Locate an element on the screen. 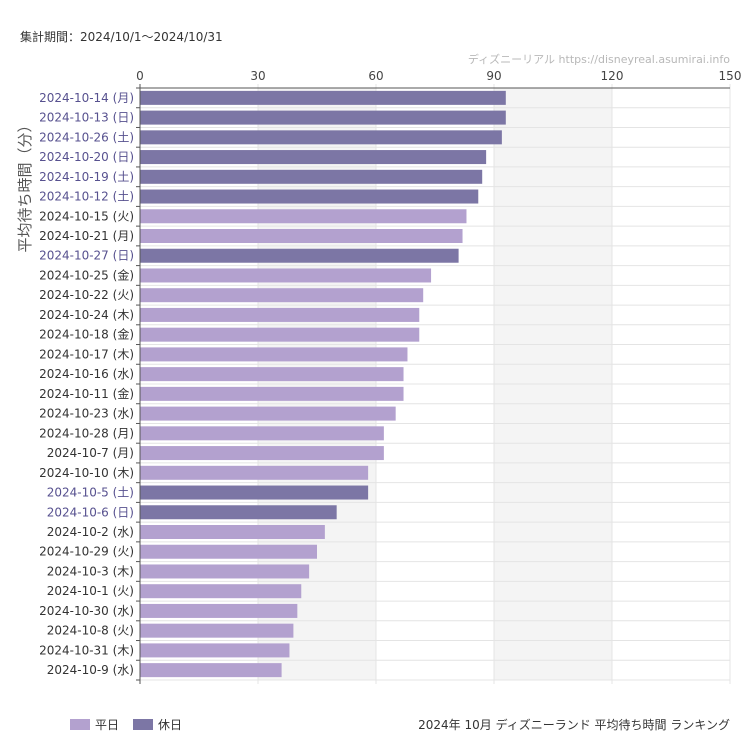  x-tick-label: 150 is located at coordinates (730, 76).